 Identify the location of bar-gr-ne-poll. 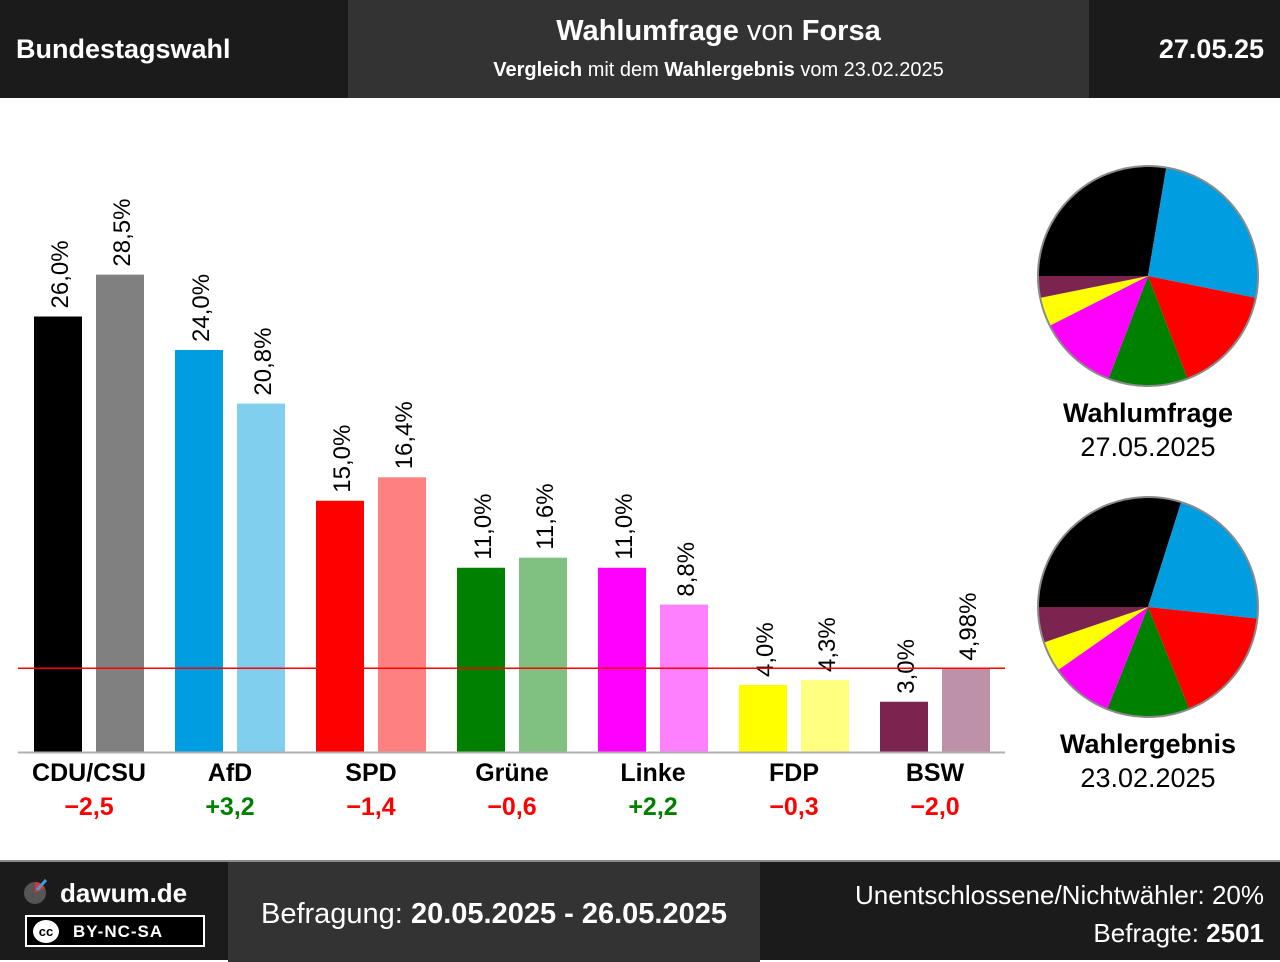
(481, 659).